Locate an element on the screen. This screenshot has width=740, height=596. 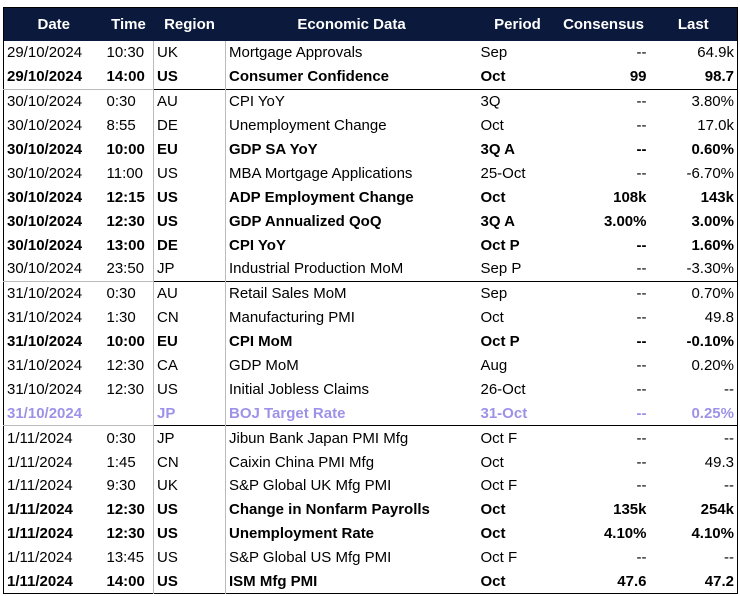
table-cell: 14:00 is located at coordinates (125, 77).